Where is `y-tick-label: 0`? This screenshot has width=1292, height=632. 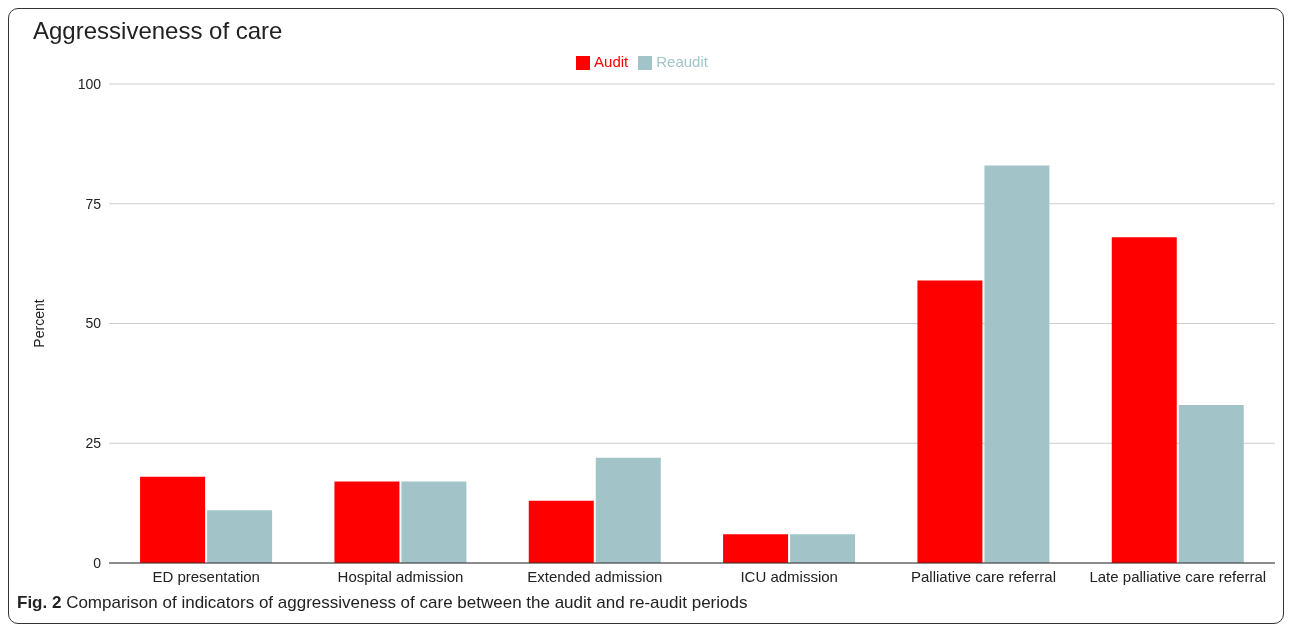
y-tick-label: 0 is located at coordinates (97, 562).